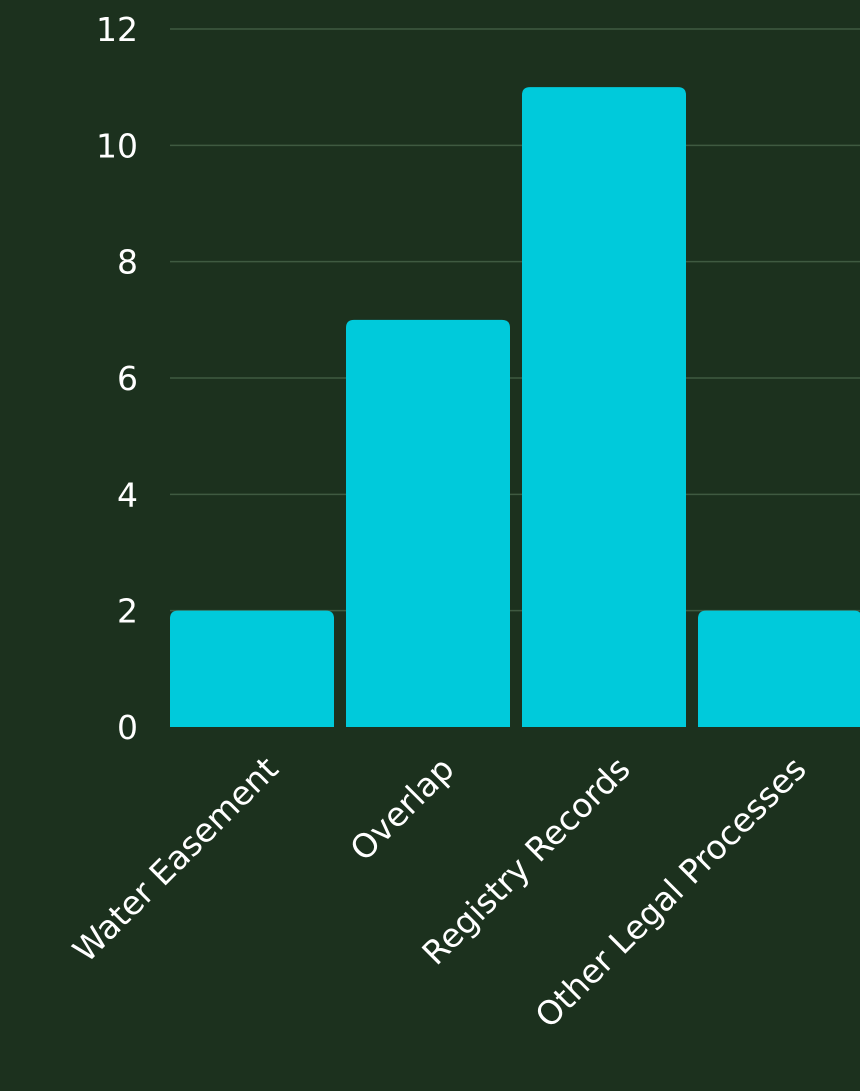 The height and width of the screenshot is (1091, 860). I want to click on bar-other-legal-processes, so click(779, 668).